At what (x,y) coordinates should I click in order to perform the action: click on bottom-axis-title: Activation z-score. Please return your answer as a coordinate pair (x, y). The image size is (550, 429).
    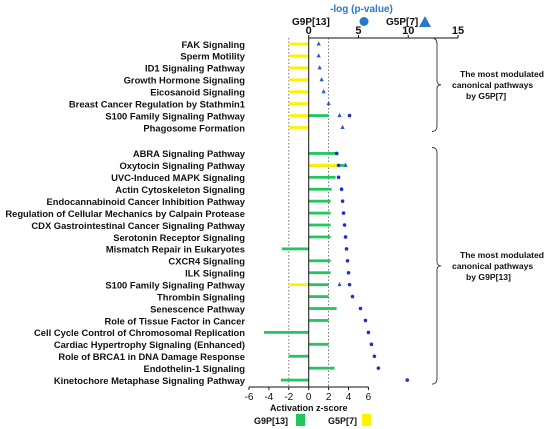
    Looking at the image, I should click on (309, 408).